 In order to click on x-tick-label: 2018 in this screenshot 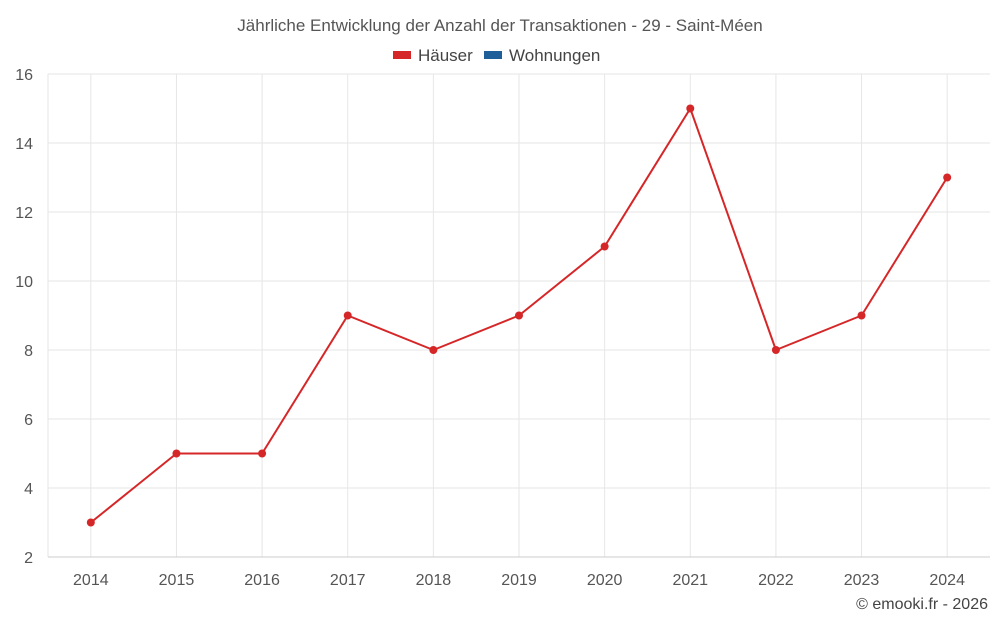, I will do `click(434, 580)`.